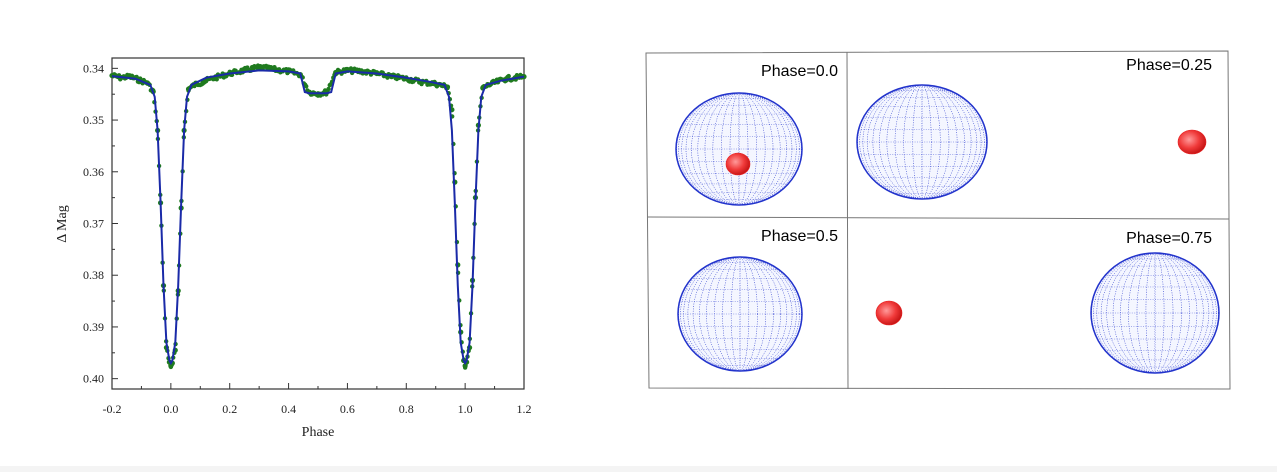 This screenshot has width=1277, height=472. Describe the element at coordinates (93, 120) in the screenshot. I see `y-tick-label: 0.35` at that location.